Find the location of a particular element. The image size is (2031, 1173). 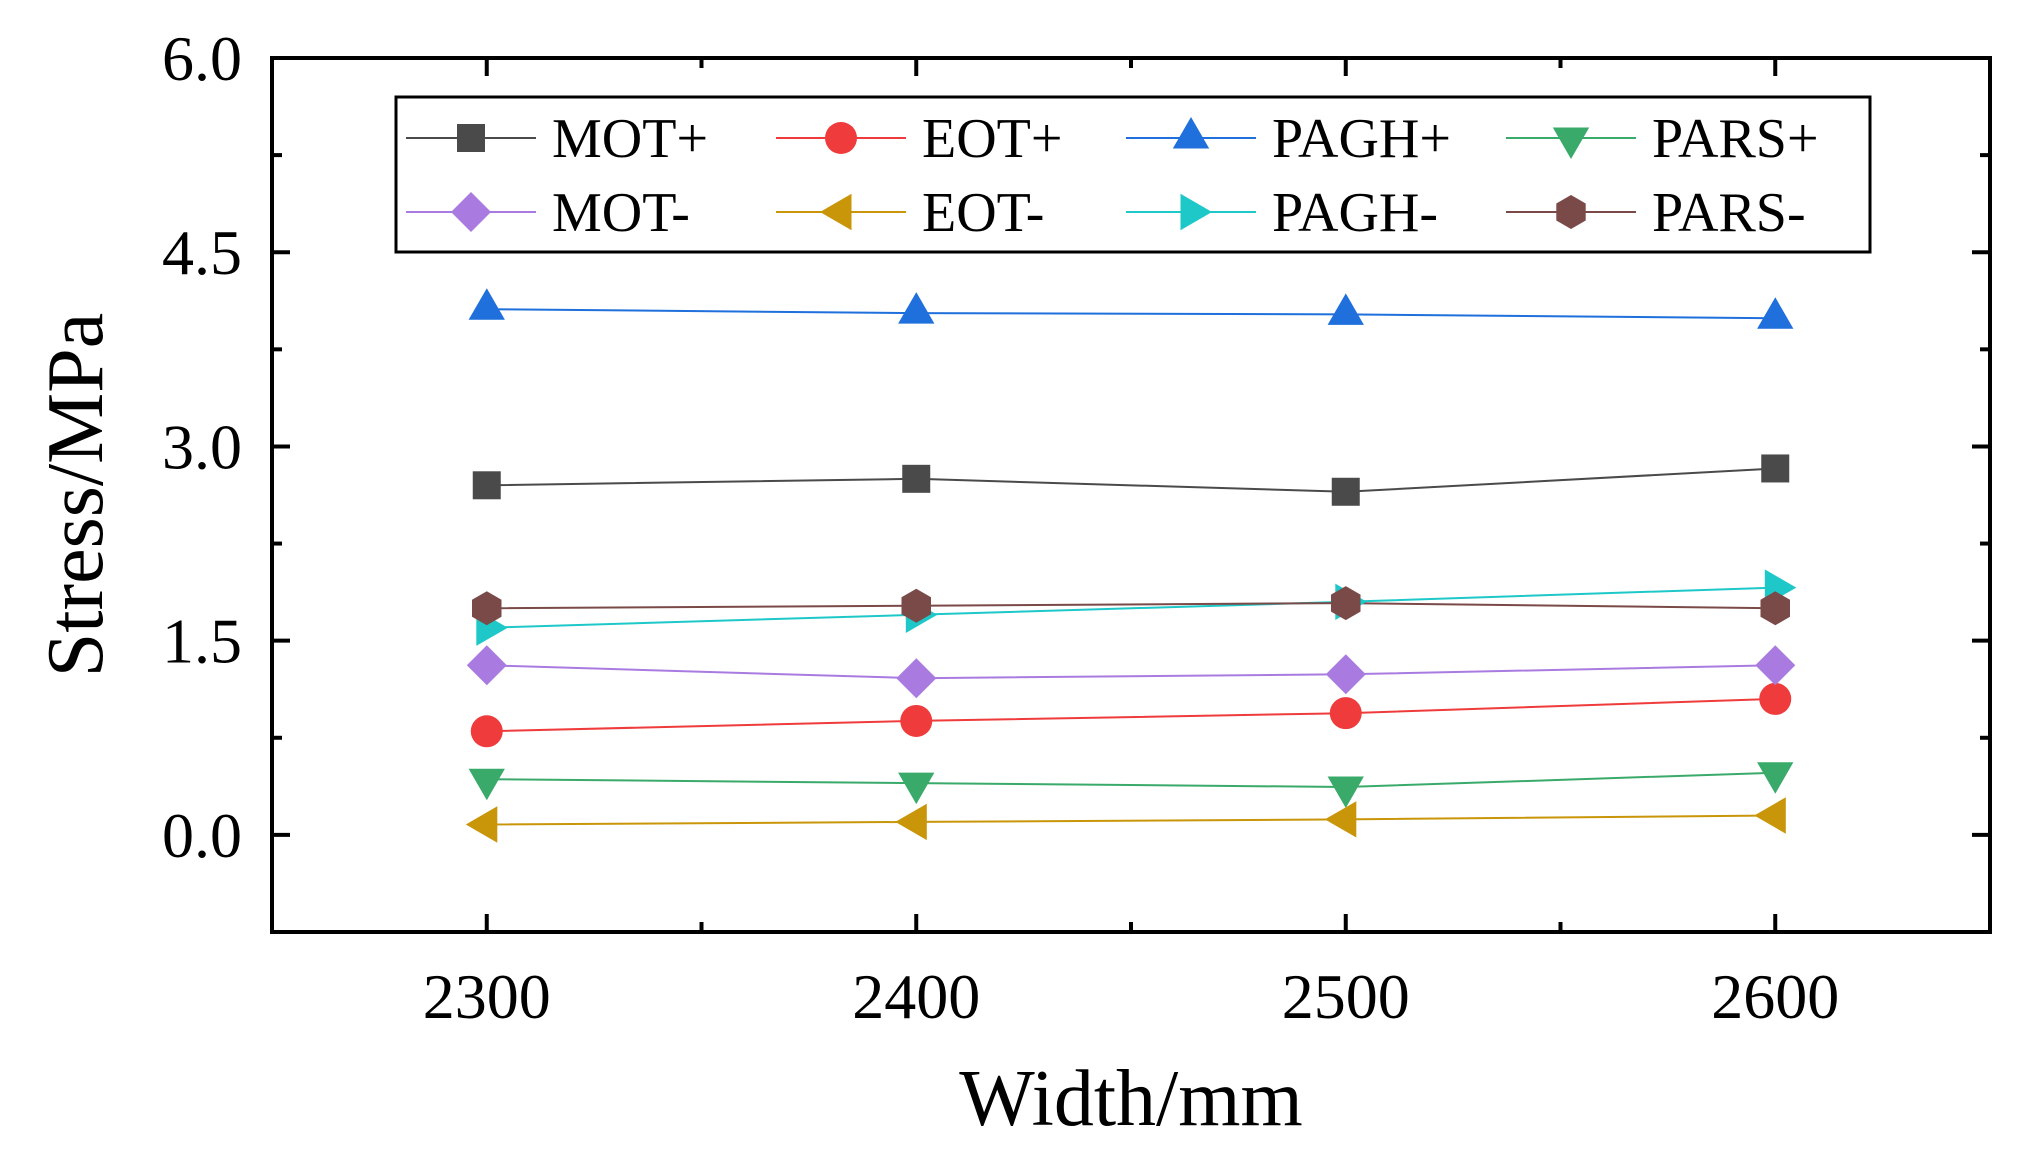

legend-marker-PARS- is located at coordinates (1571, 212).